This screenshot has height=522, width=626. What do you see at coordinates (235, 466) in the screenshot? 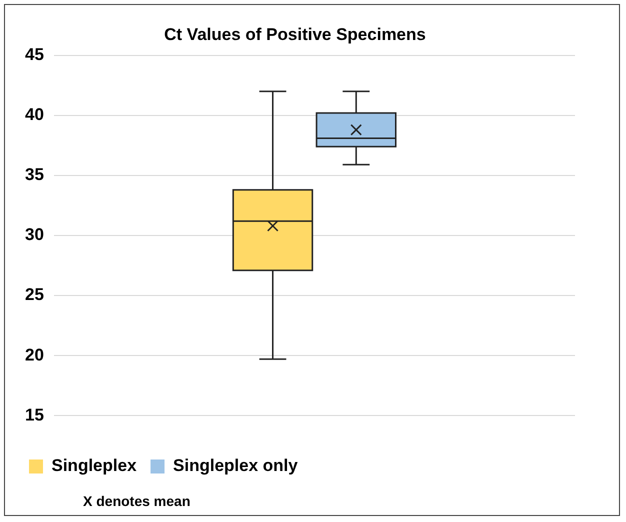
I see `legend-label: Singleplex only` at bounding box center [235, 466].